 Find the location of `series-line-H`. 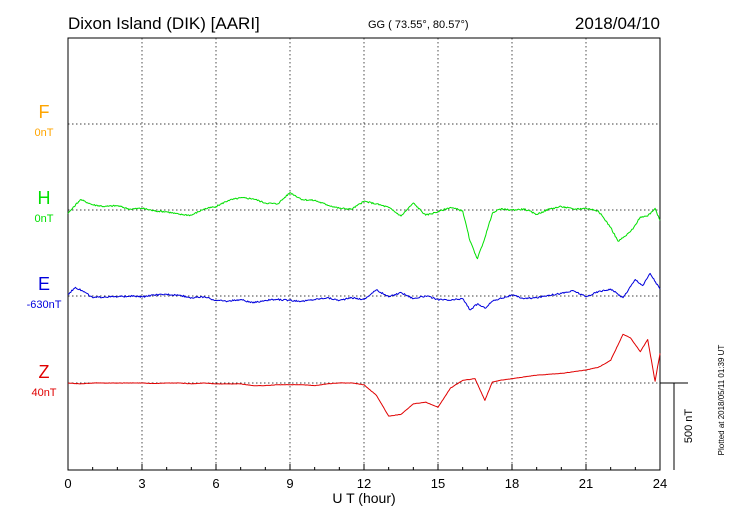

series-line-H is located at coordinates (364, 226).